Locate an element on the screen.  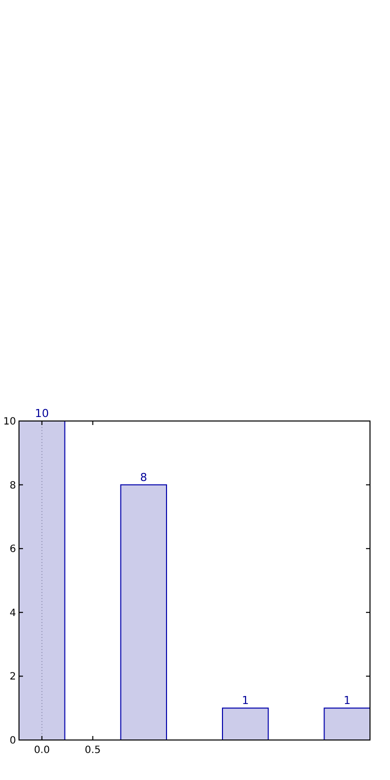
y-tick-label: 0 is located at coordinates (13, 741).